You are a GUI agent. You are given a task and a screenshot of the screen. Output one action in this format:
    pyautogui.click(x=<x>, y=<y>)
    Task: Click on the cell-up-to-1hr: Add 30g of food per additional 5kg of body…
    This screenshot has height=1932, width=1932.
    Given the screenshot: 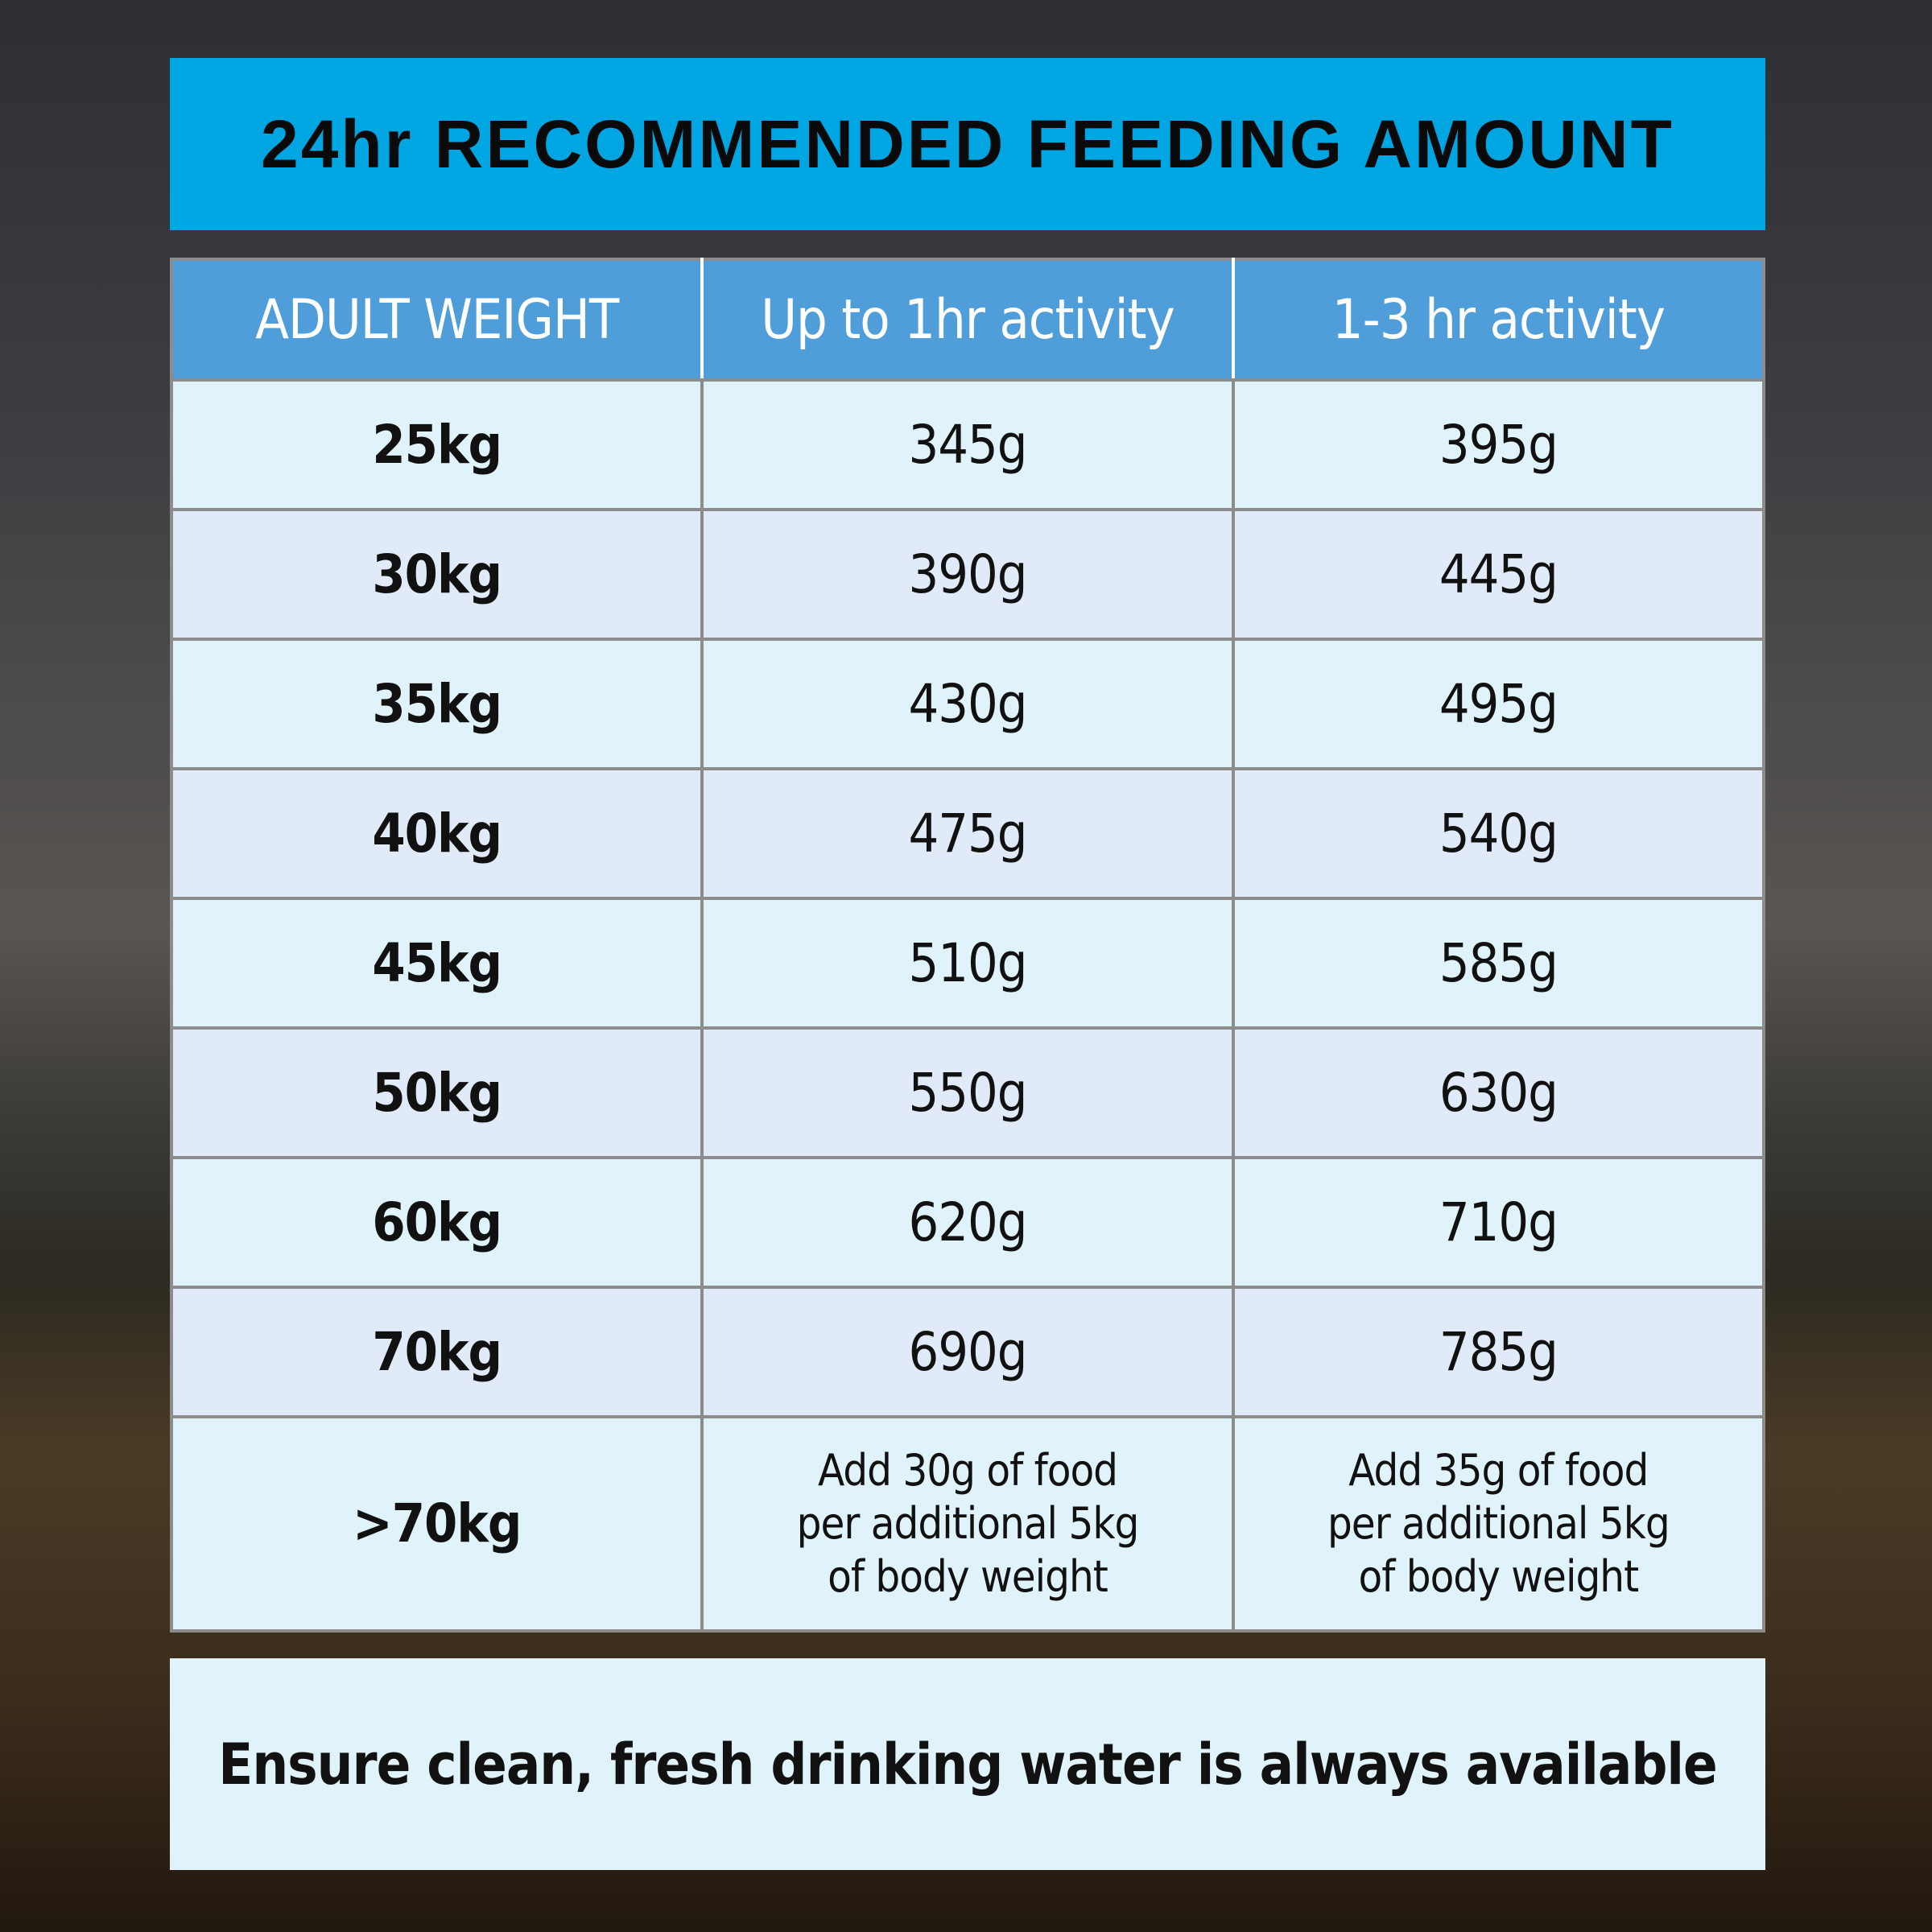 What is the action you would take?
    pyautogui.click(x=967, y=1524)
    